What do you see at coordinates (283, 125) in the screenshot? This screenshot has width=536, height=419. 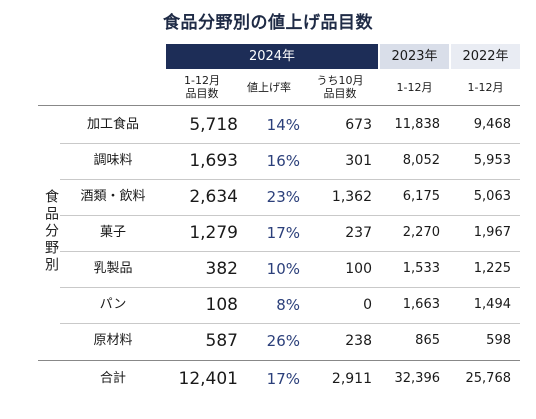 I see `rate-cell: 14%` at bounding box center [283, 125].